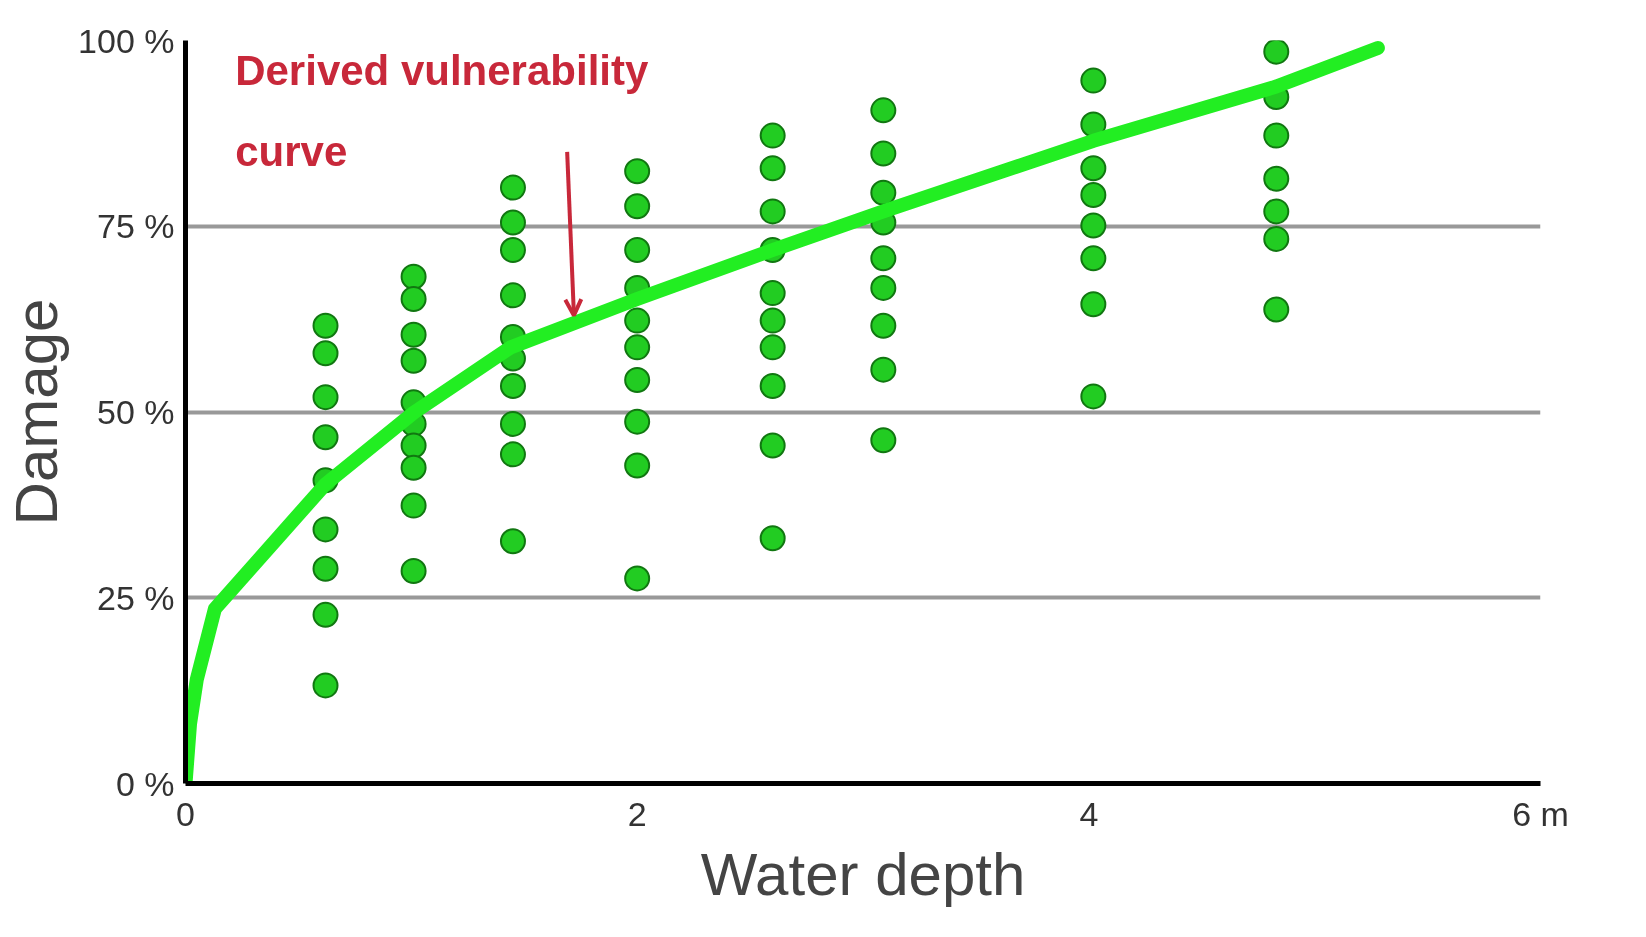  What do you see at coordinates (136, 226) in the screenshot?
I see `y-tick-label: 75 %` at bounding box center [136, 226].